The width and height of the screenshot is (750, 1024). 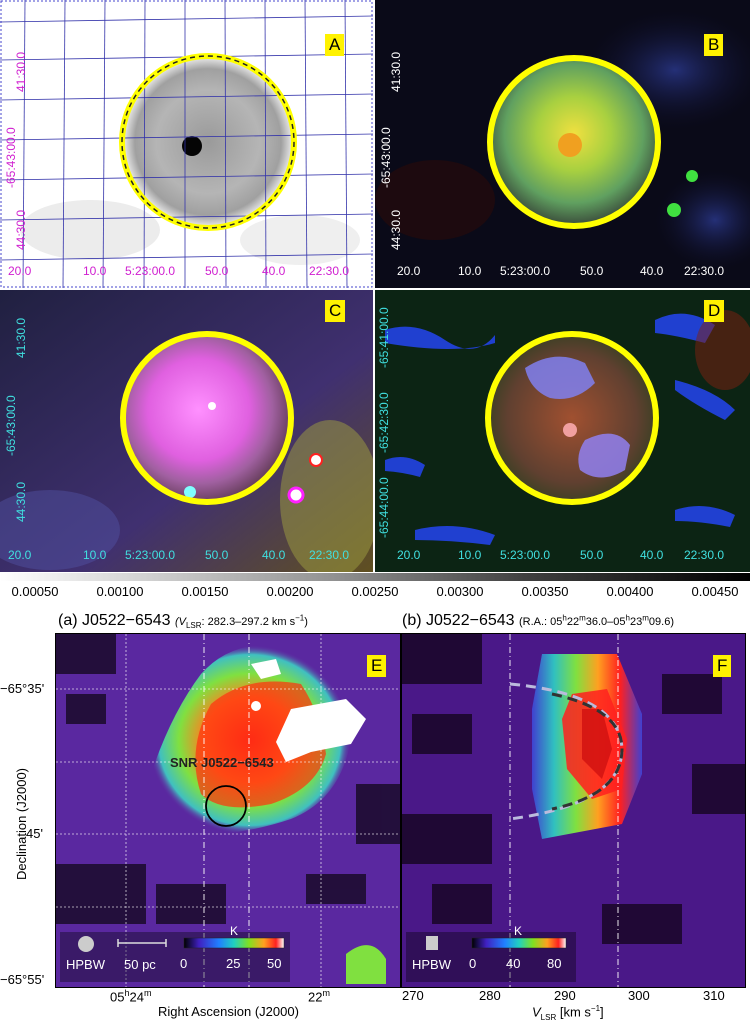 What do you see at coordinates (545, 591) in the screenshot?
I see `colorbar-tick: 0.00350` at bounding box center [545, 591].